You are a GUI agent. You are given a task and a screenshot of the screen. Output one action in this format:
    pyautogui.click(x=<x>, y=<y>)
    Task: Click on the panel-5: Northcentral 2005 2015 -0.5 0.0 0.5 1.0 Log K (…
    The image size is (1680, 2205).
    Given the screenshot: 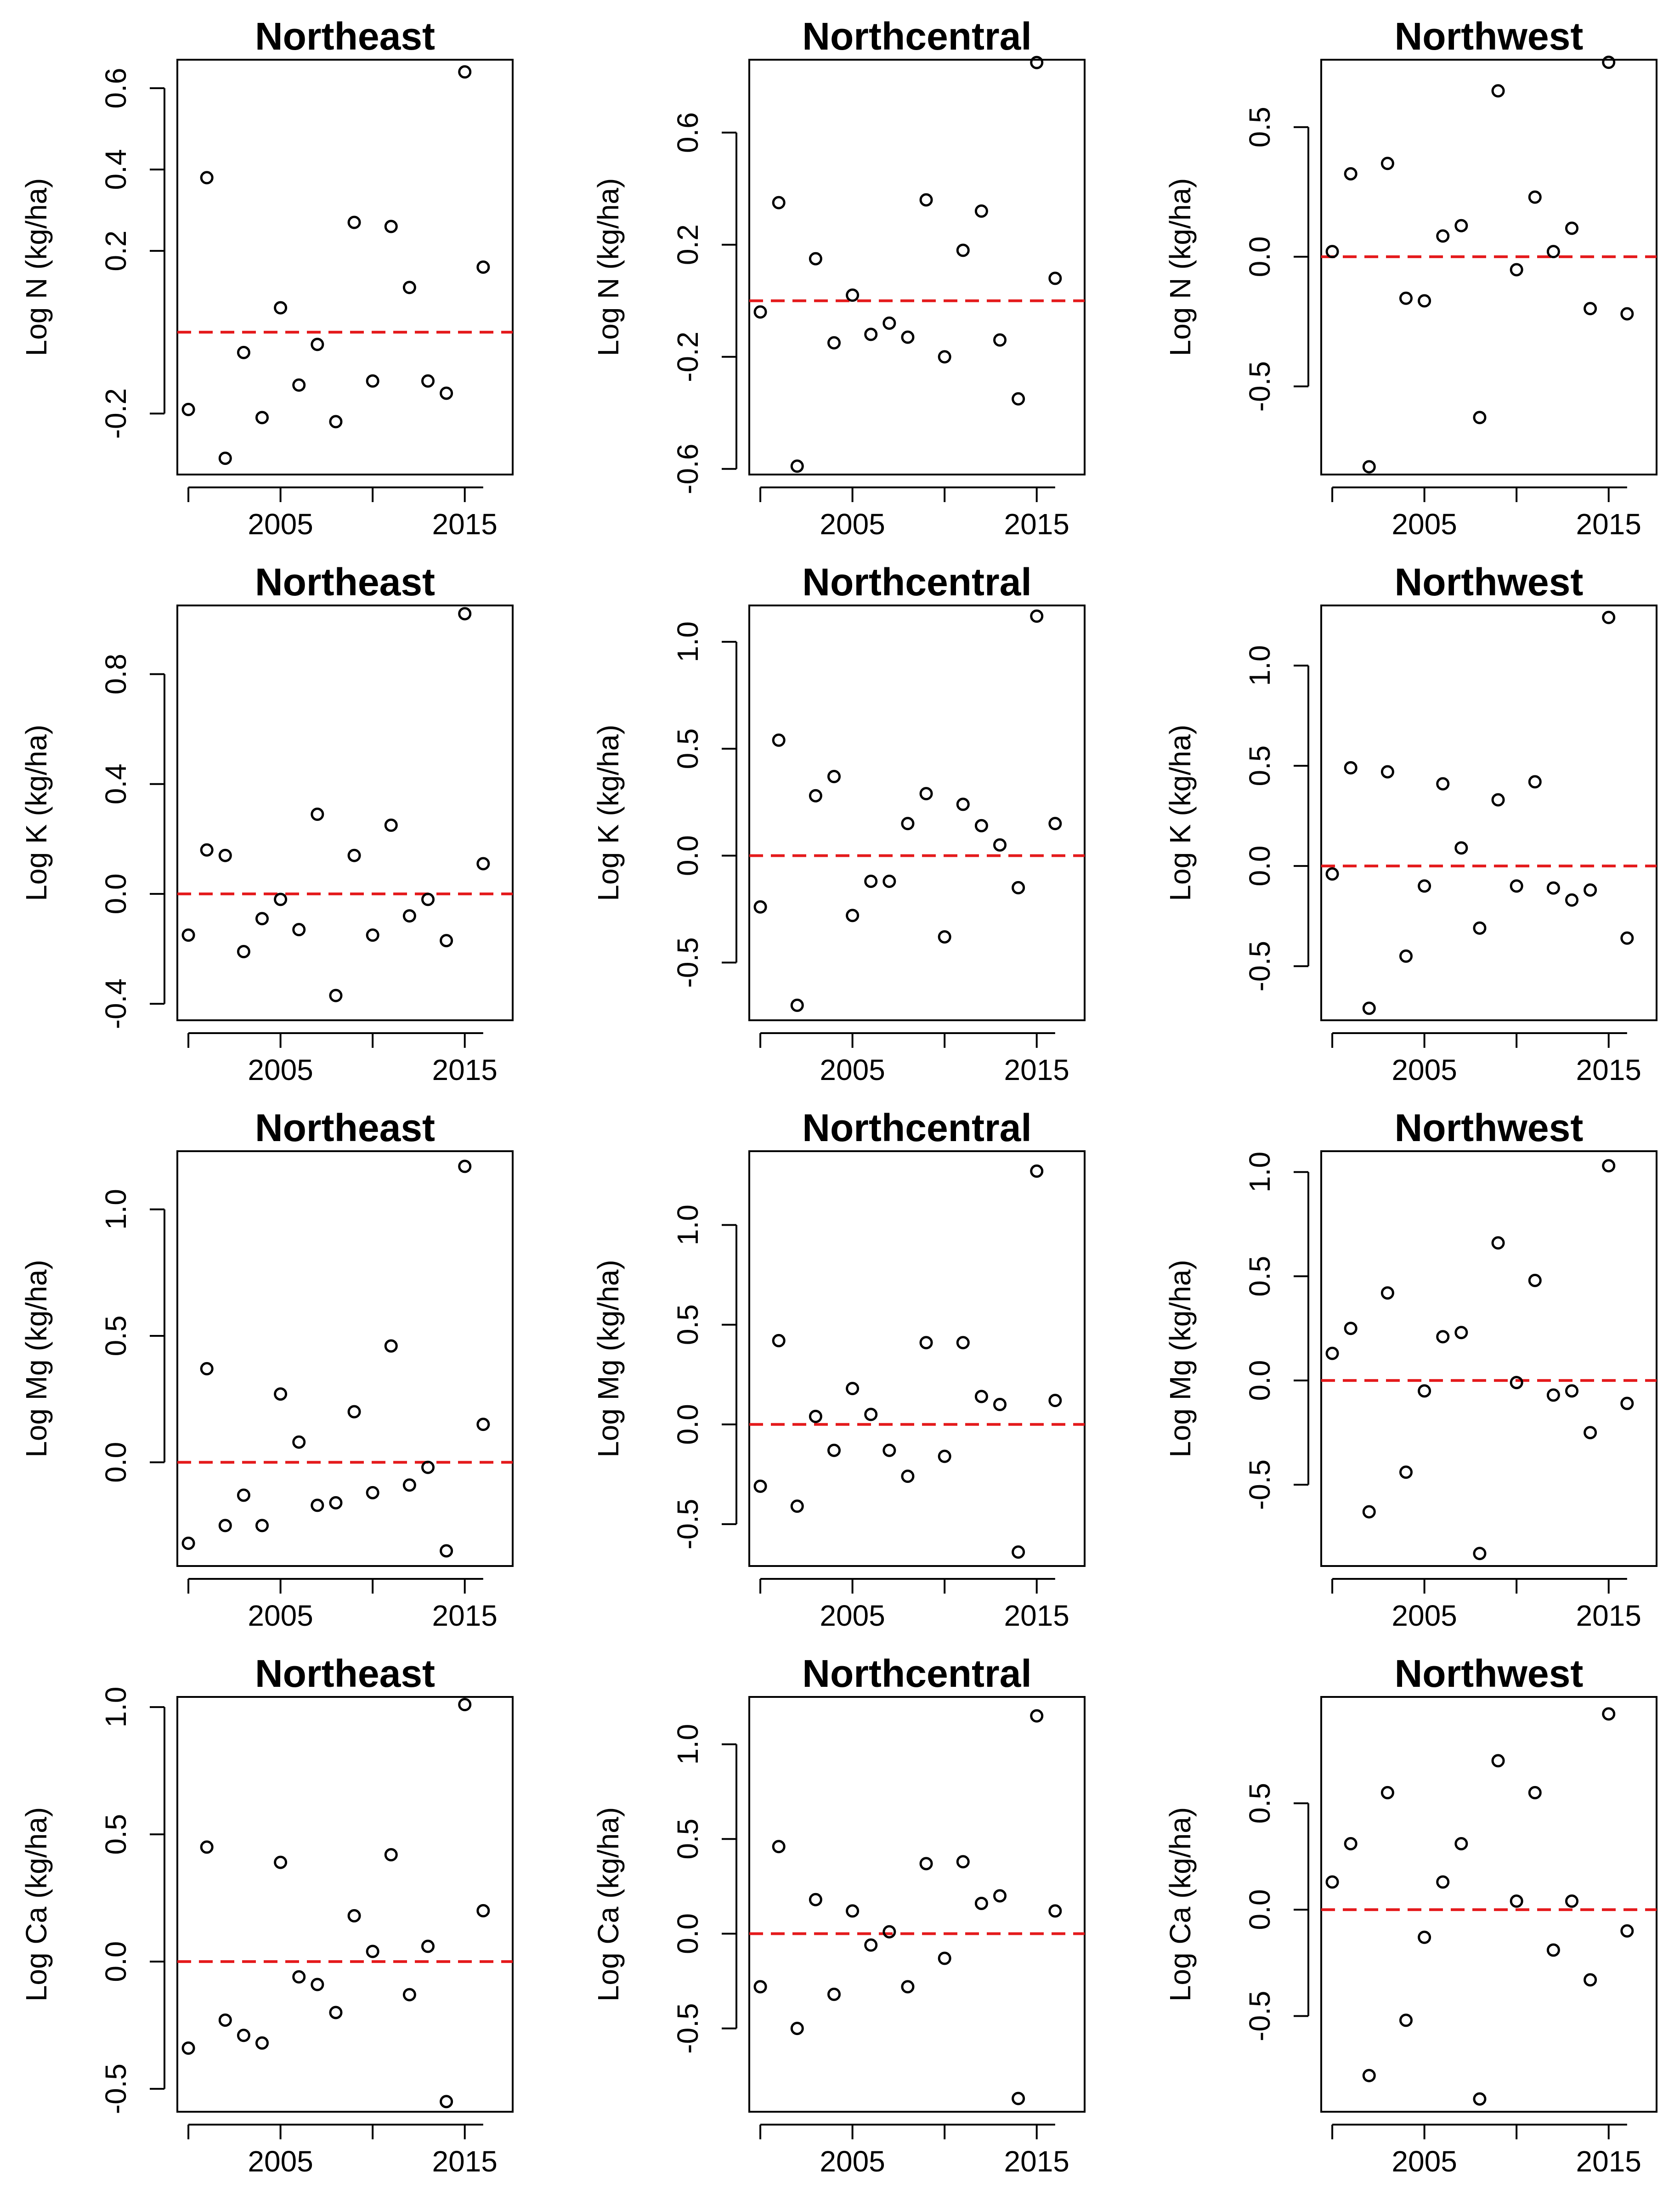 What is the action you would take?
    pyautogui.click(x=839, y=823)
    